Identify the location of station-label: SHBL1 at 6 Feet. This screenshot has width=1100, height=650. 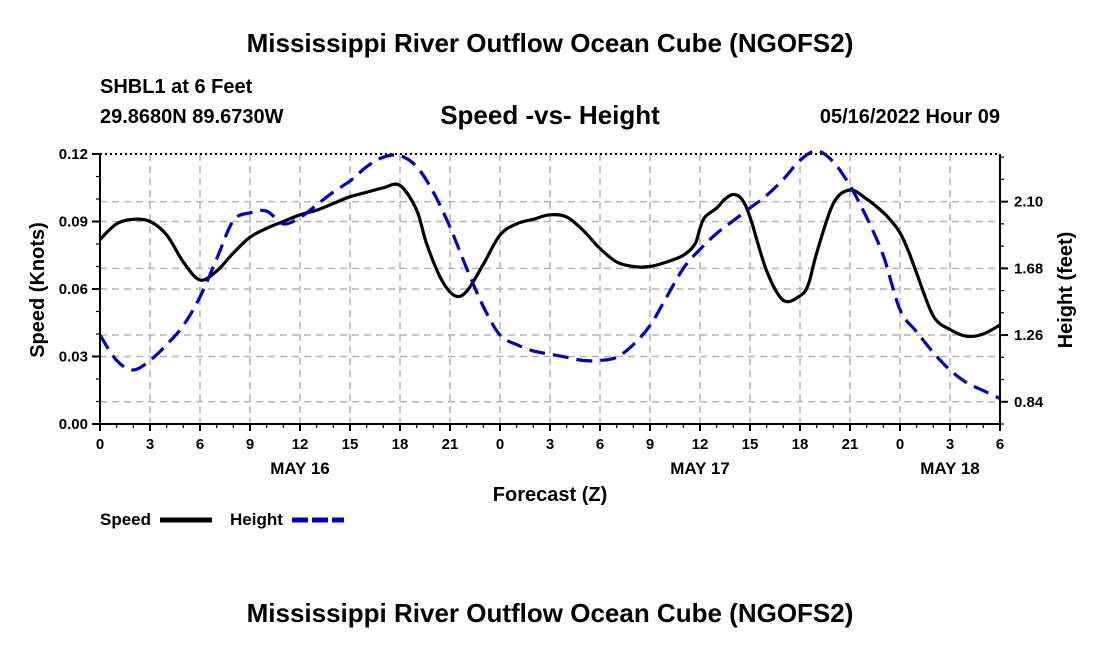
(176, 87).